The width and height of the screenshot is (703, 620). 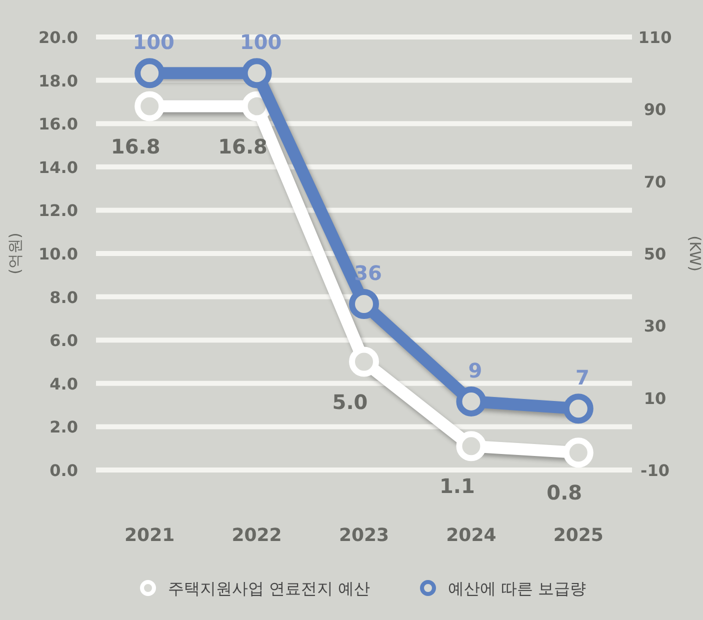 What do you see at coordinates (655, 254) in the screenshot?
I see `y2tick: 50` at bounding box center [655, 254].